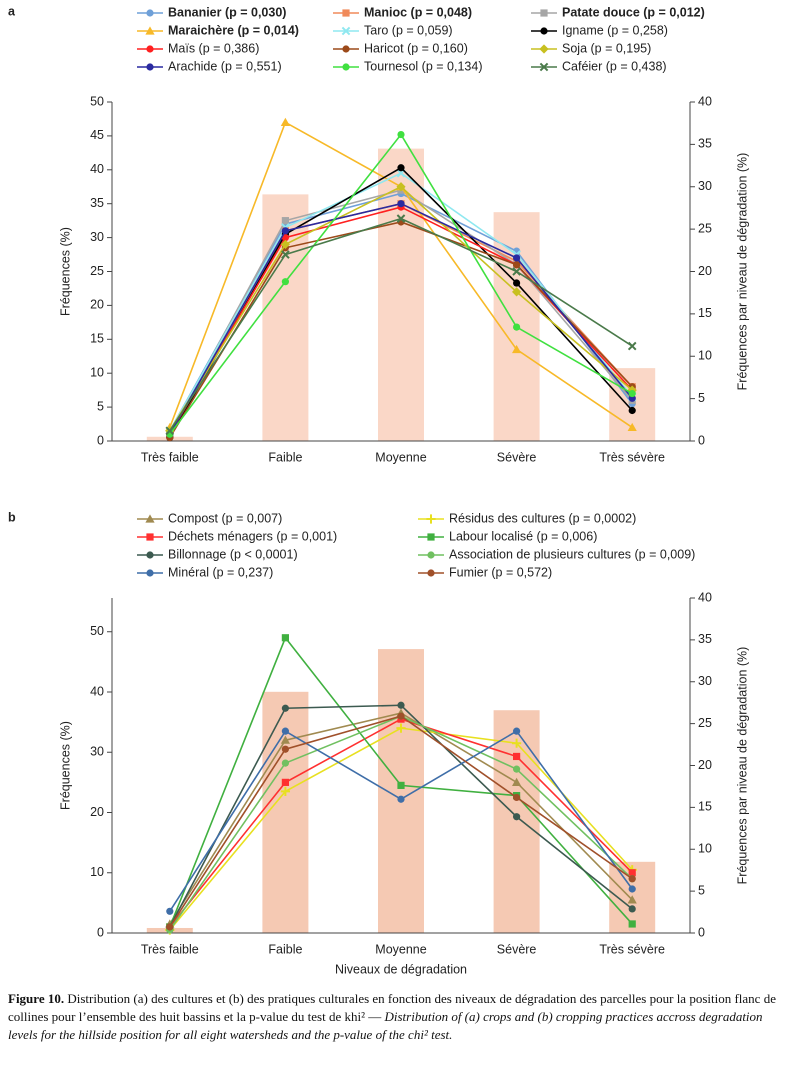 Image resolution: width=793 pixels, height=1069 pixels. What do you see at coordinates (633, 12) in the screenshot?
I see `legend-label: Patate douce (p = 0,012)` at bounding box center [633, 12].